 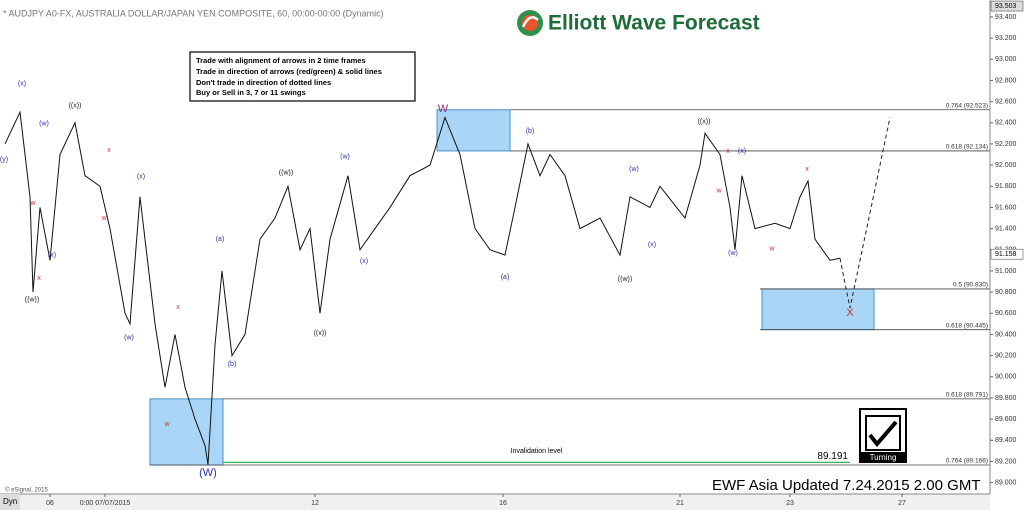 I want to click on y-tick-label: 93.400, so click(x=1006, y=17).